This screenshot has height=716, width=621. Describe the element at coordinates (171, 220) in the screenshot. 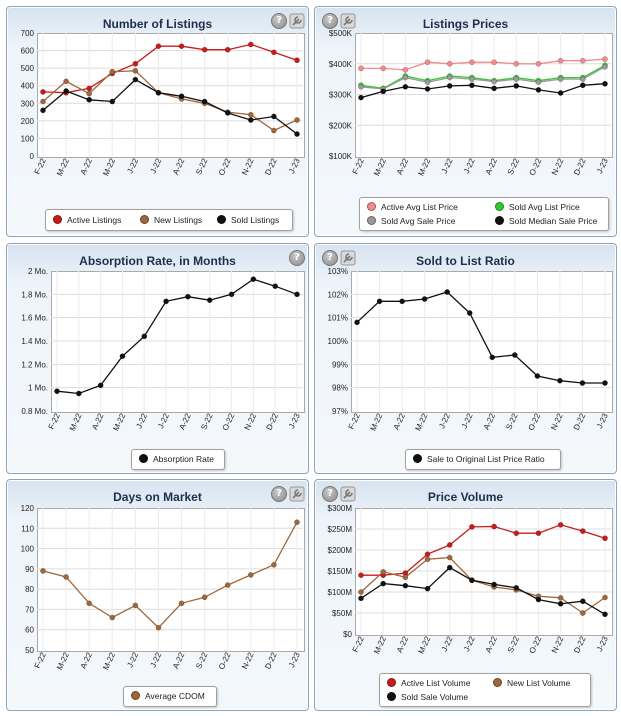

I see `legend-item-new-listings: New Listings` at that location.